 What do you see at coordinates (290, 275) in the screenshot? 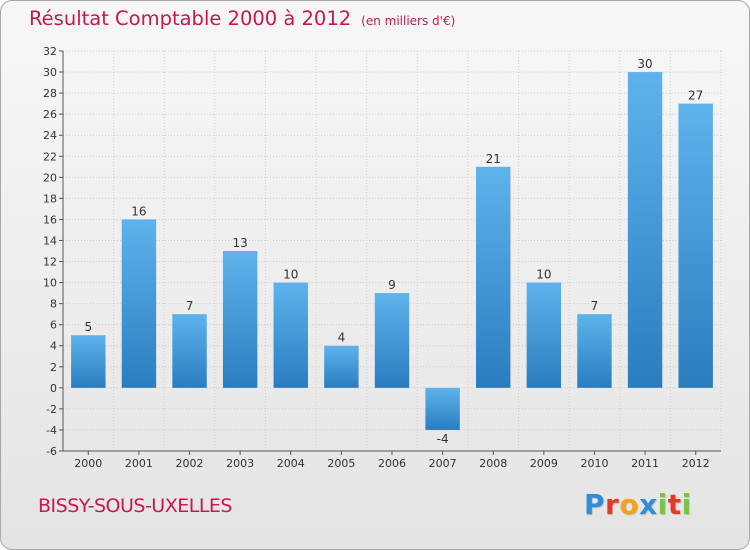
I see `data-label-2004: 10` at bounding box center [290, 275].